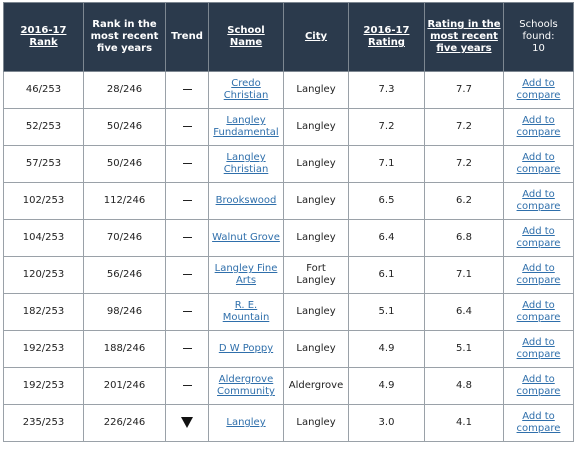 This screenshot has height=458, width=574. I want to click on header-rating-label: 2016-17 Rating, so click(386, 36).